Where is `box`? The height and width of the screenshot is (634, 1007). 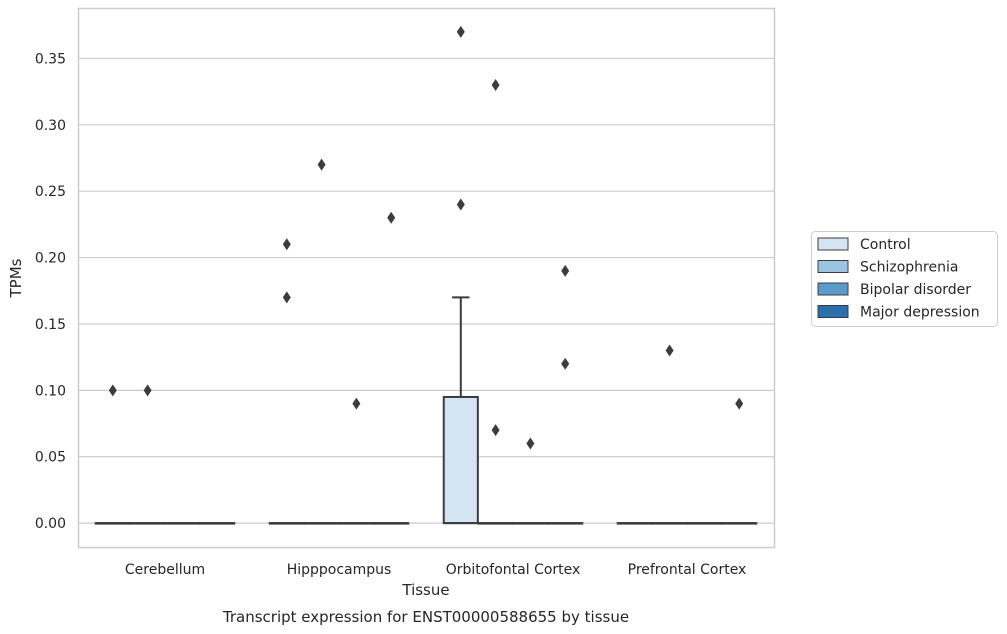 box is located at coordinates (460, 460).